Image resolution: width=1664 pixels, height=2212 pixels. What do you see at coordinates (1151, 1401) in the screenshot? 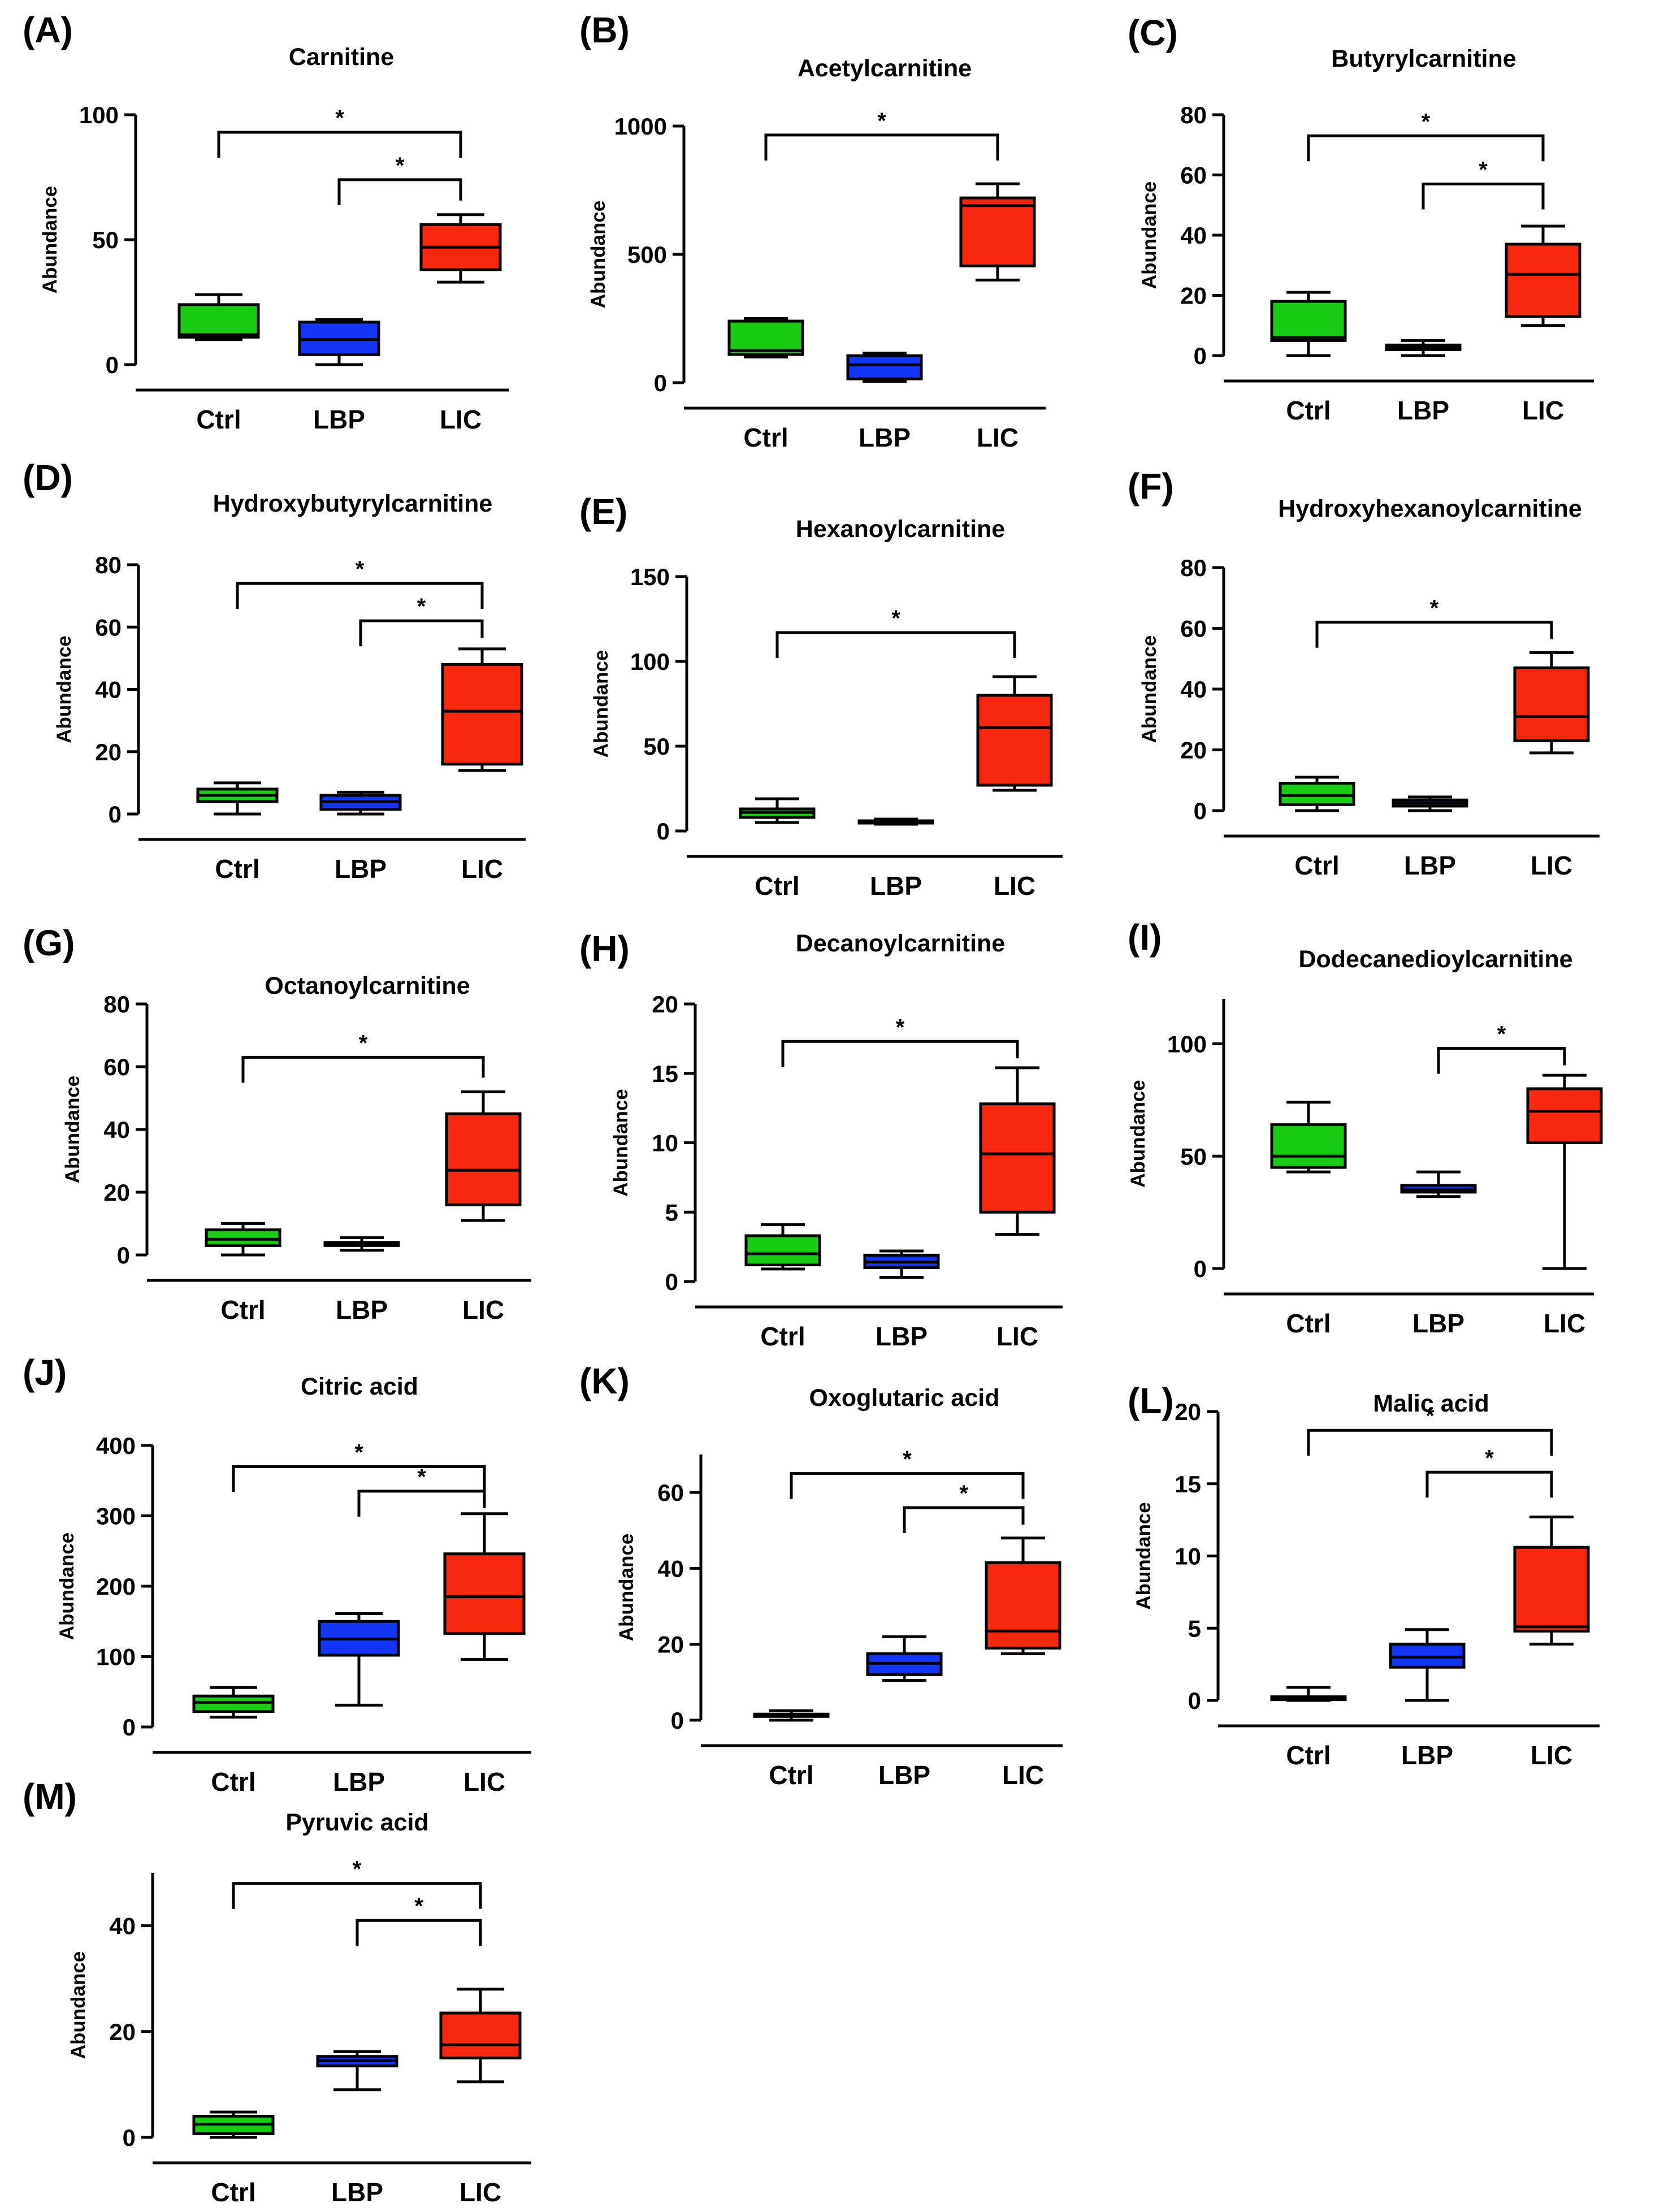
I see `panel-label: (L)` at bounding box center [1151, 1401].